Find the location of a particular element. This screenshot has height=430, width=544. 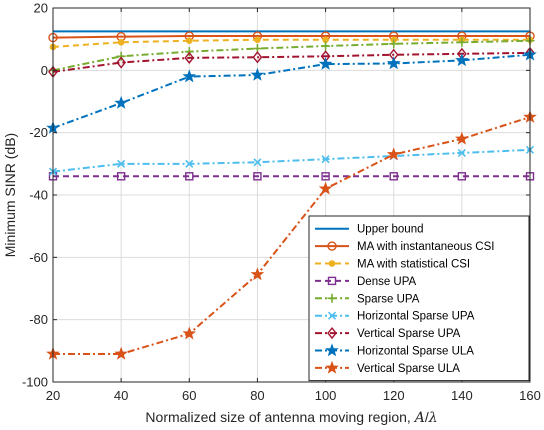

y-tick-label: 20 is located at coordinates (41, 8).